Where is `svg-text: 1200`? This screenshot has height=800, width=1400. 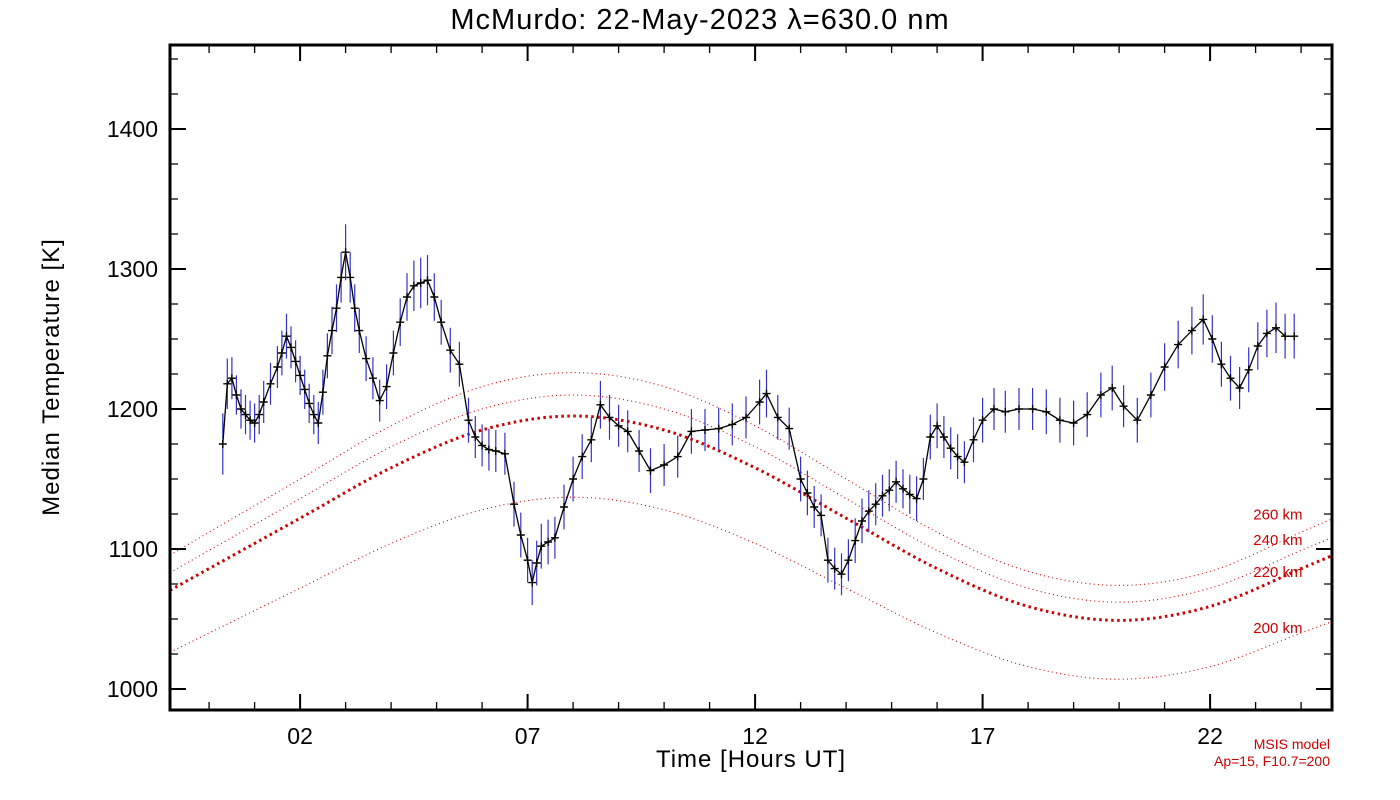 svg-text: 1200 is located at coordinates (132, 409).